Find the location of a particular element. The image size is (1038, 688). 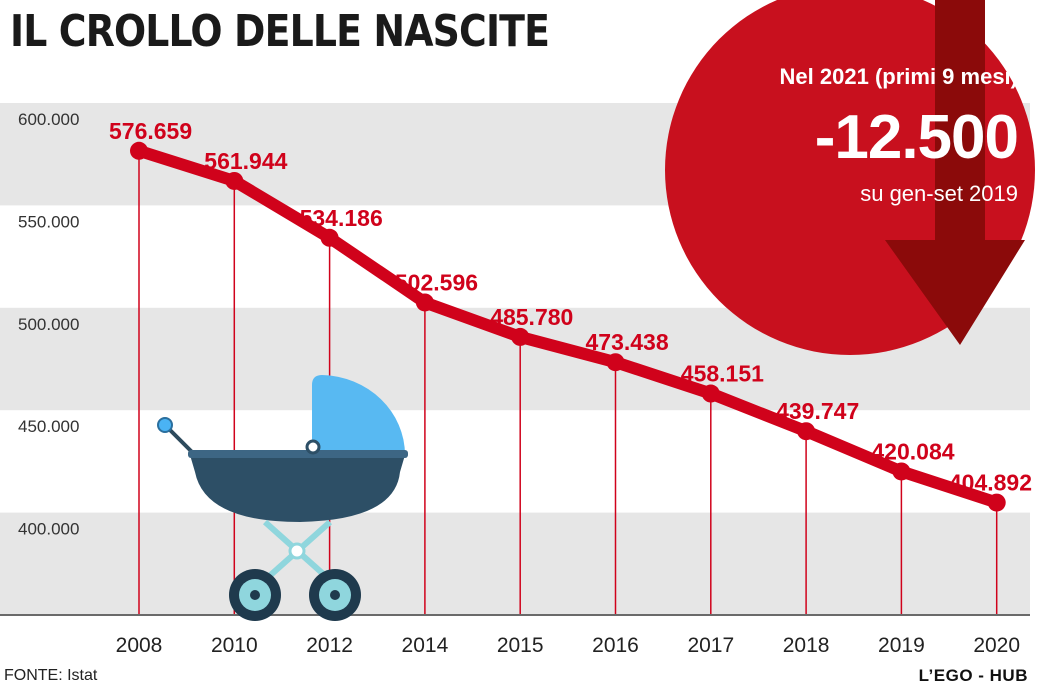

data-label: 502.596 is located at coordinates (436, 282).